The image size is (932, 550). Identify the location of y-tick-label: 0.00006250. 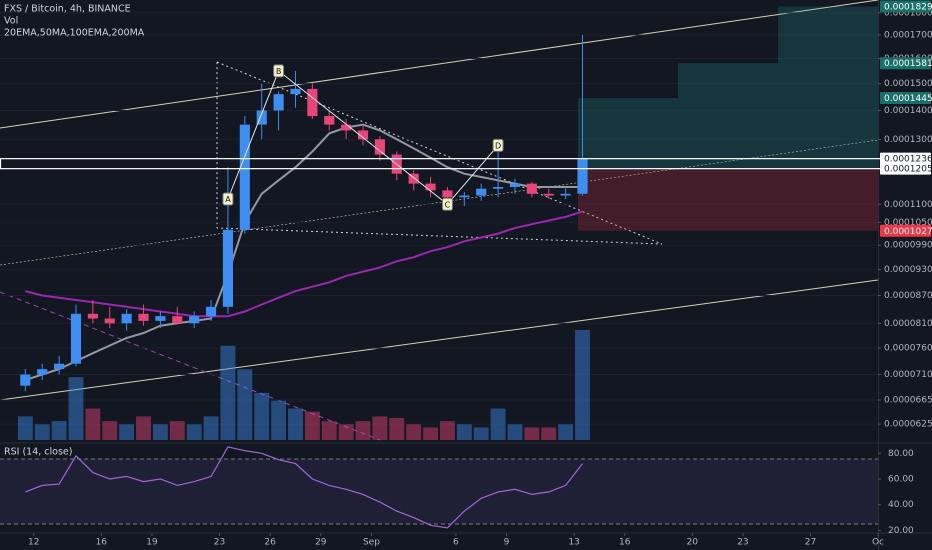
(908, 425).